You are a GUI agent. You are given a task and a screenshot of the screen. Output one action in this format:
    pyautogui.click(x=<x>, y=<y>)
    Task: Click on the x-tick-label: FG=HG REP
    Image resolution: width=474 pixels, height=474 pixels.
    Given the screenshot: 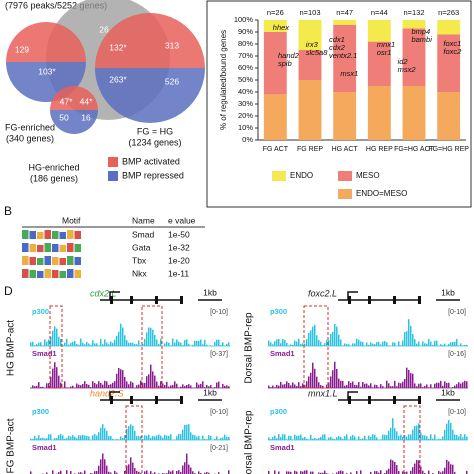 What is the action you would take?
    pyautogui.click(x=448, y=149)
    